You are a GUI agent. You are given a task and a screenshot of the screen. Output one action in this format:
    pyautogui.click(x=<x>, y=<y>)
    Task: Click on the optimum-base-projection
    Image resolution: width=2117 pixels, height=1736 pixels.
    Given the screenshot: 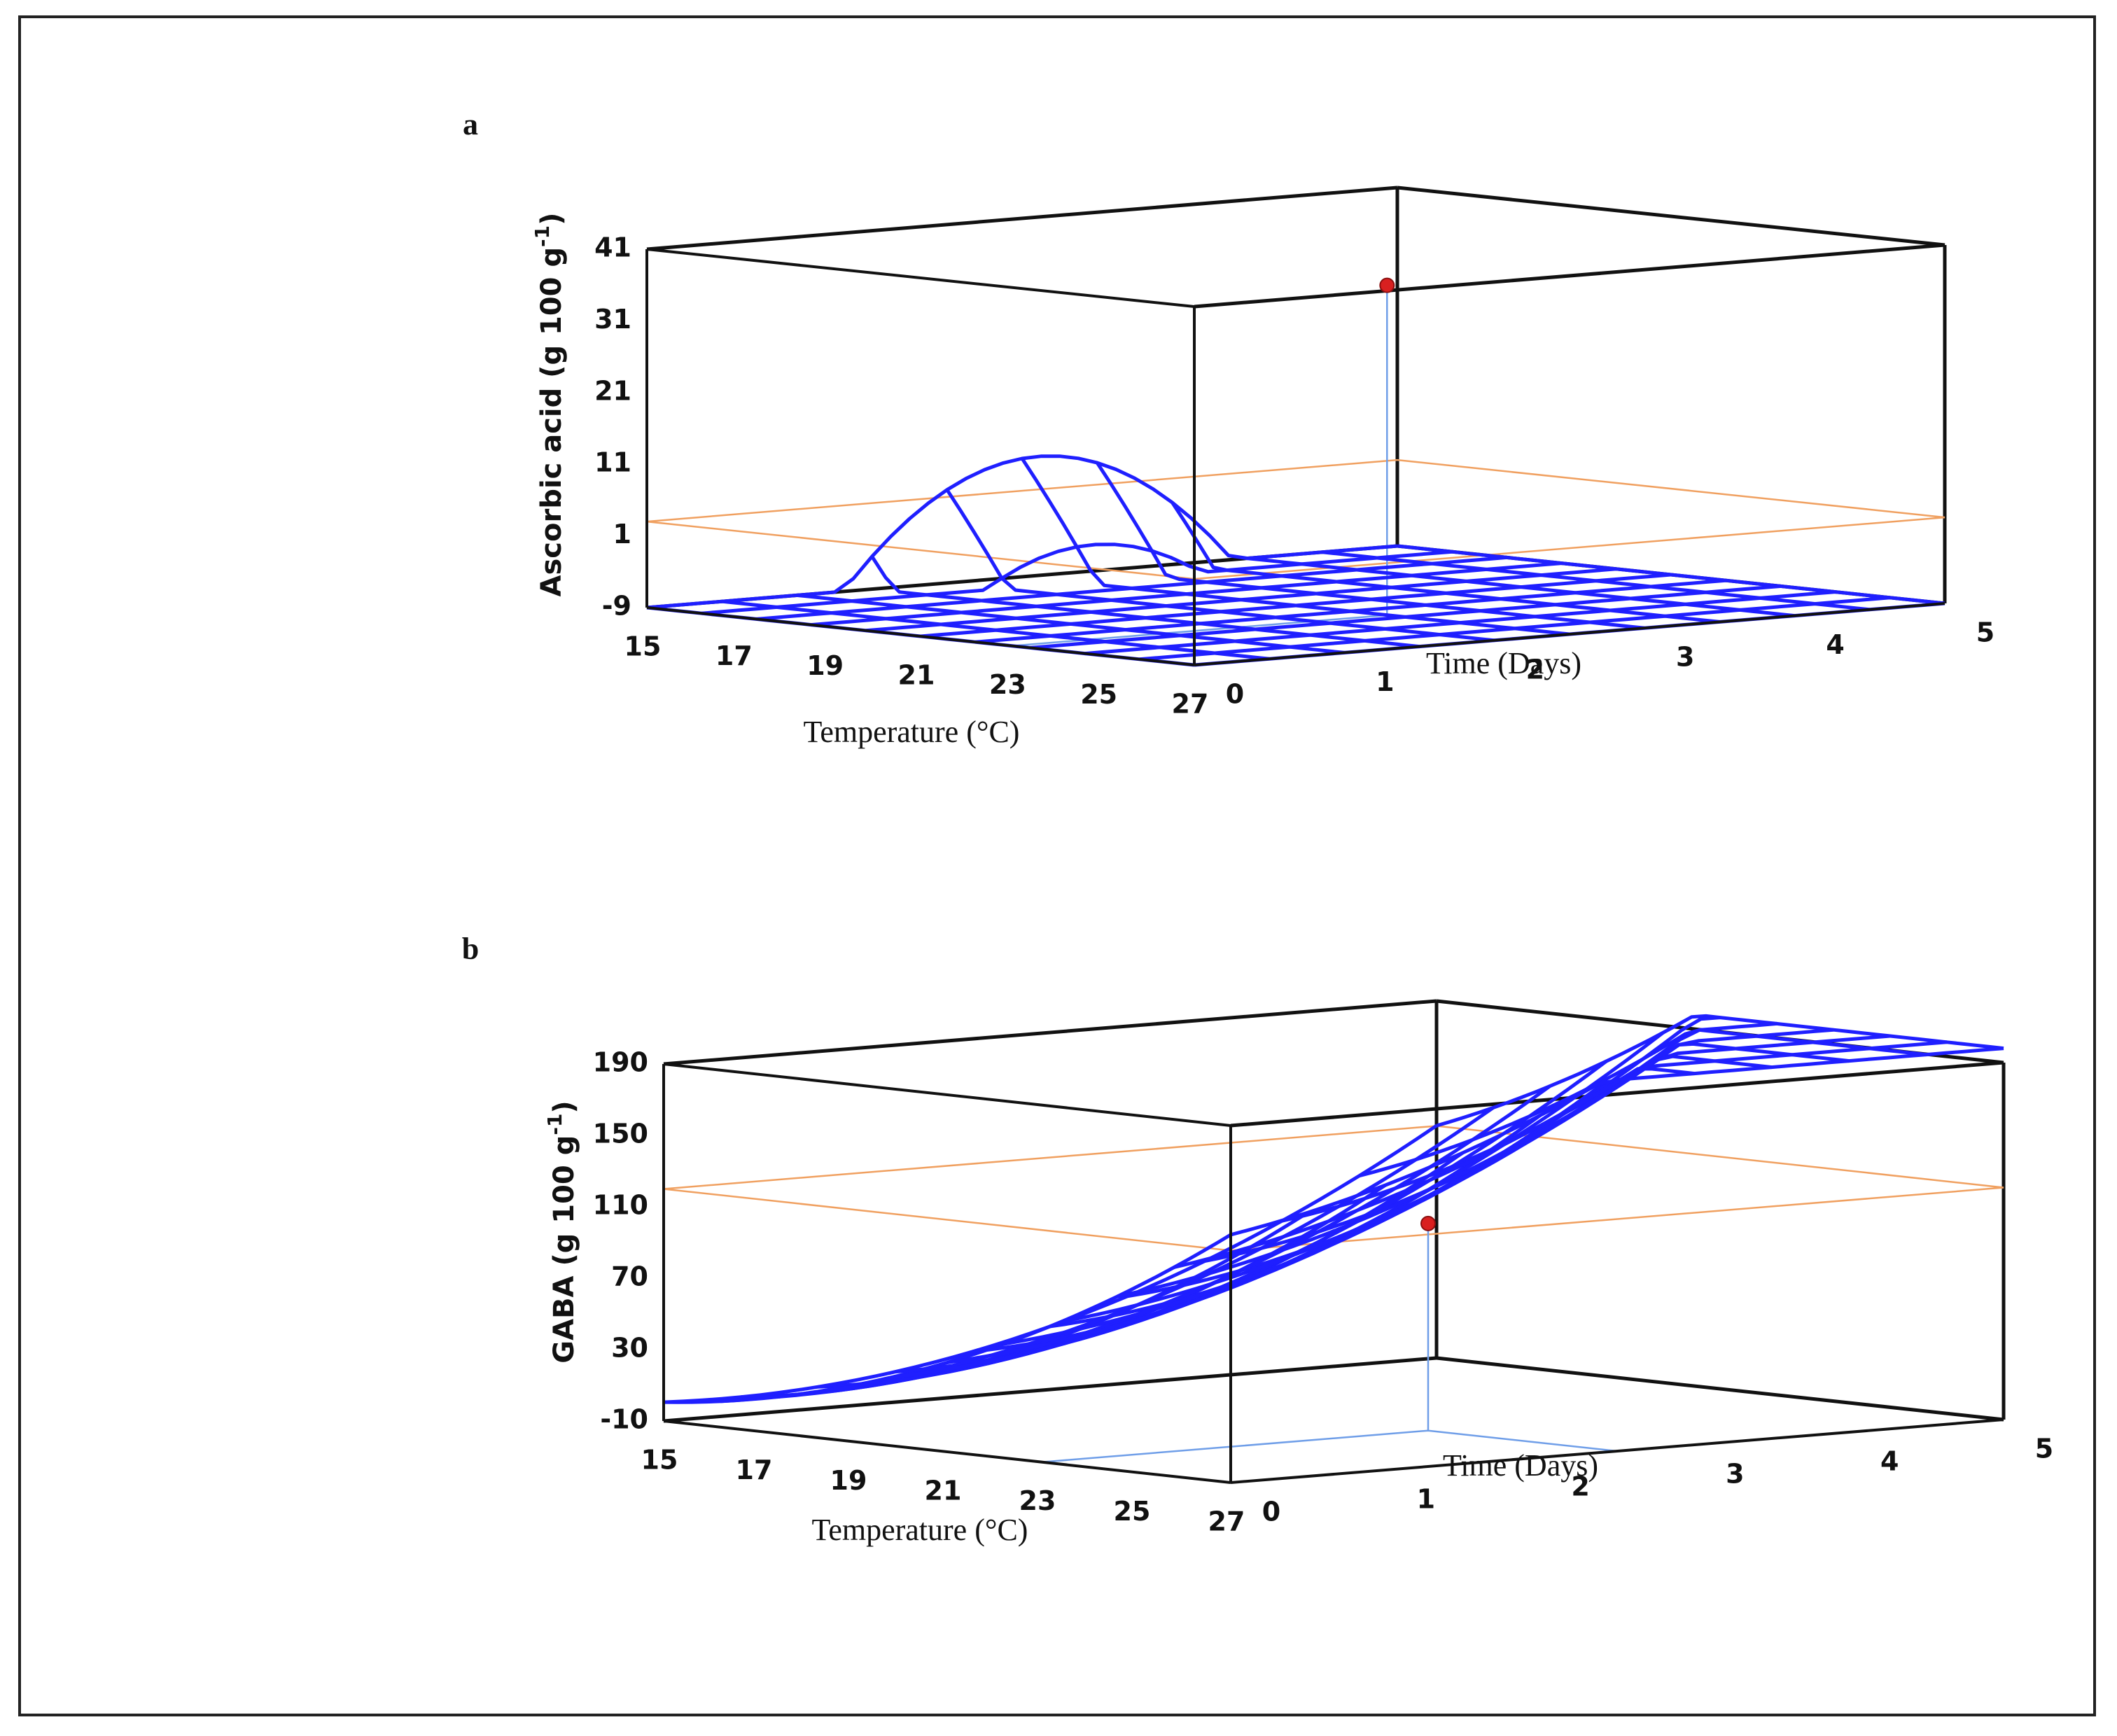 What is the action you would take?
    pyautogui.click(x=1329, y=1446)
    